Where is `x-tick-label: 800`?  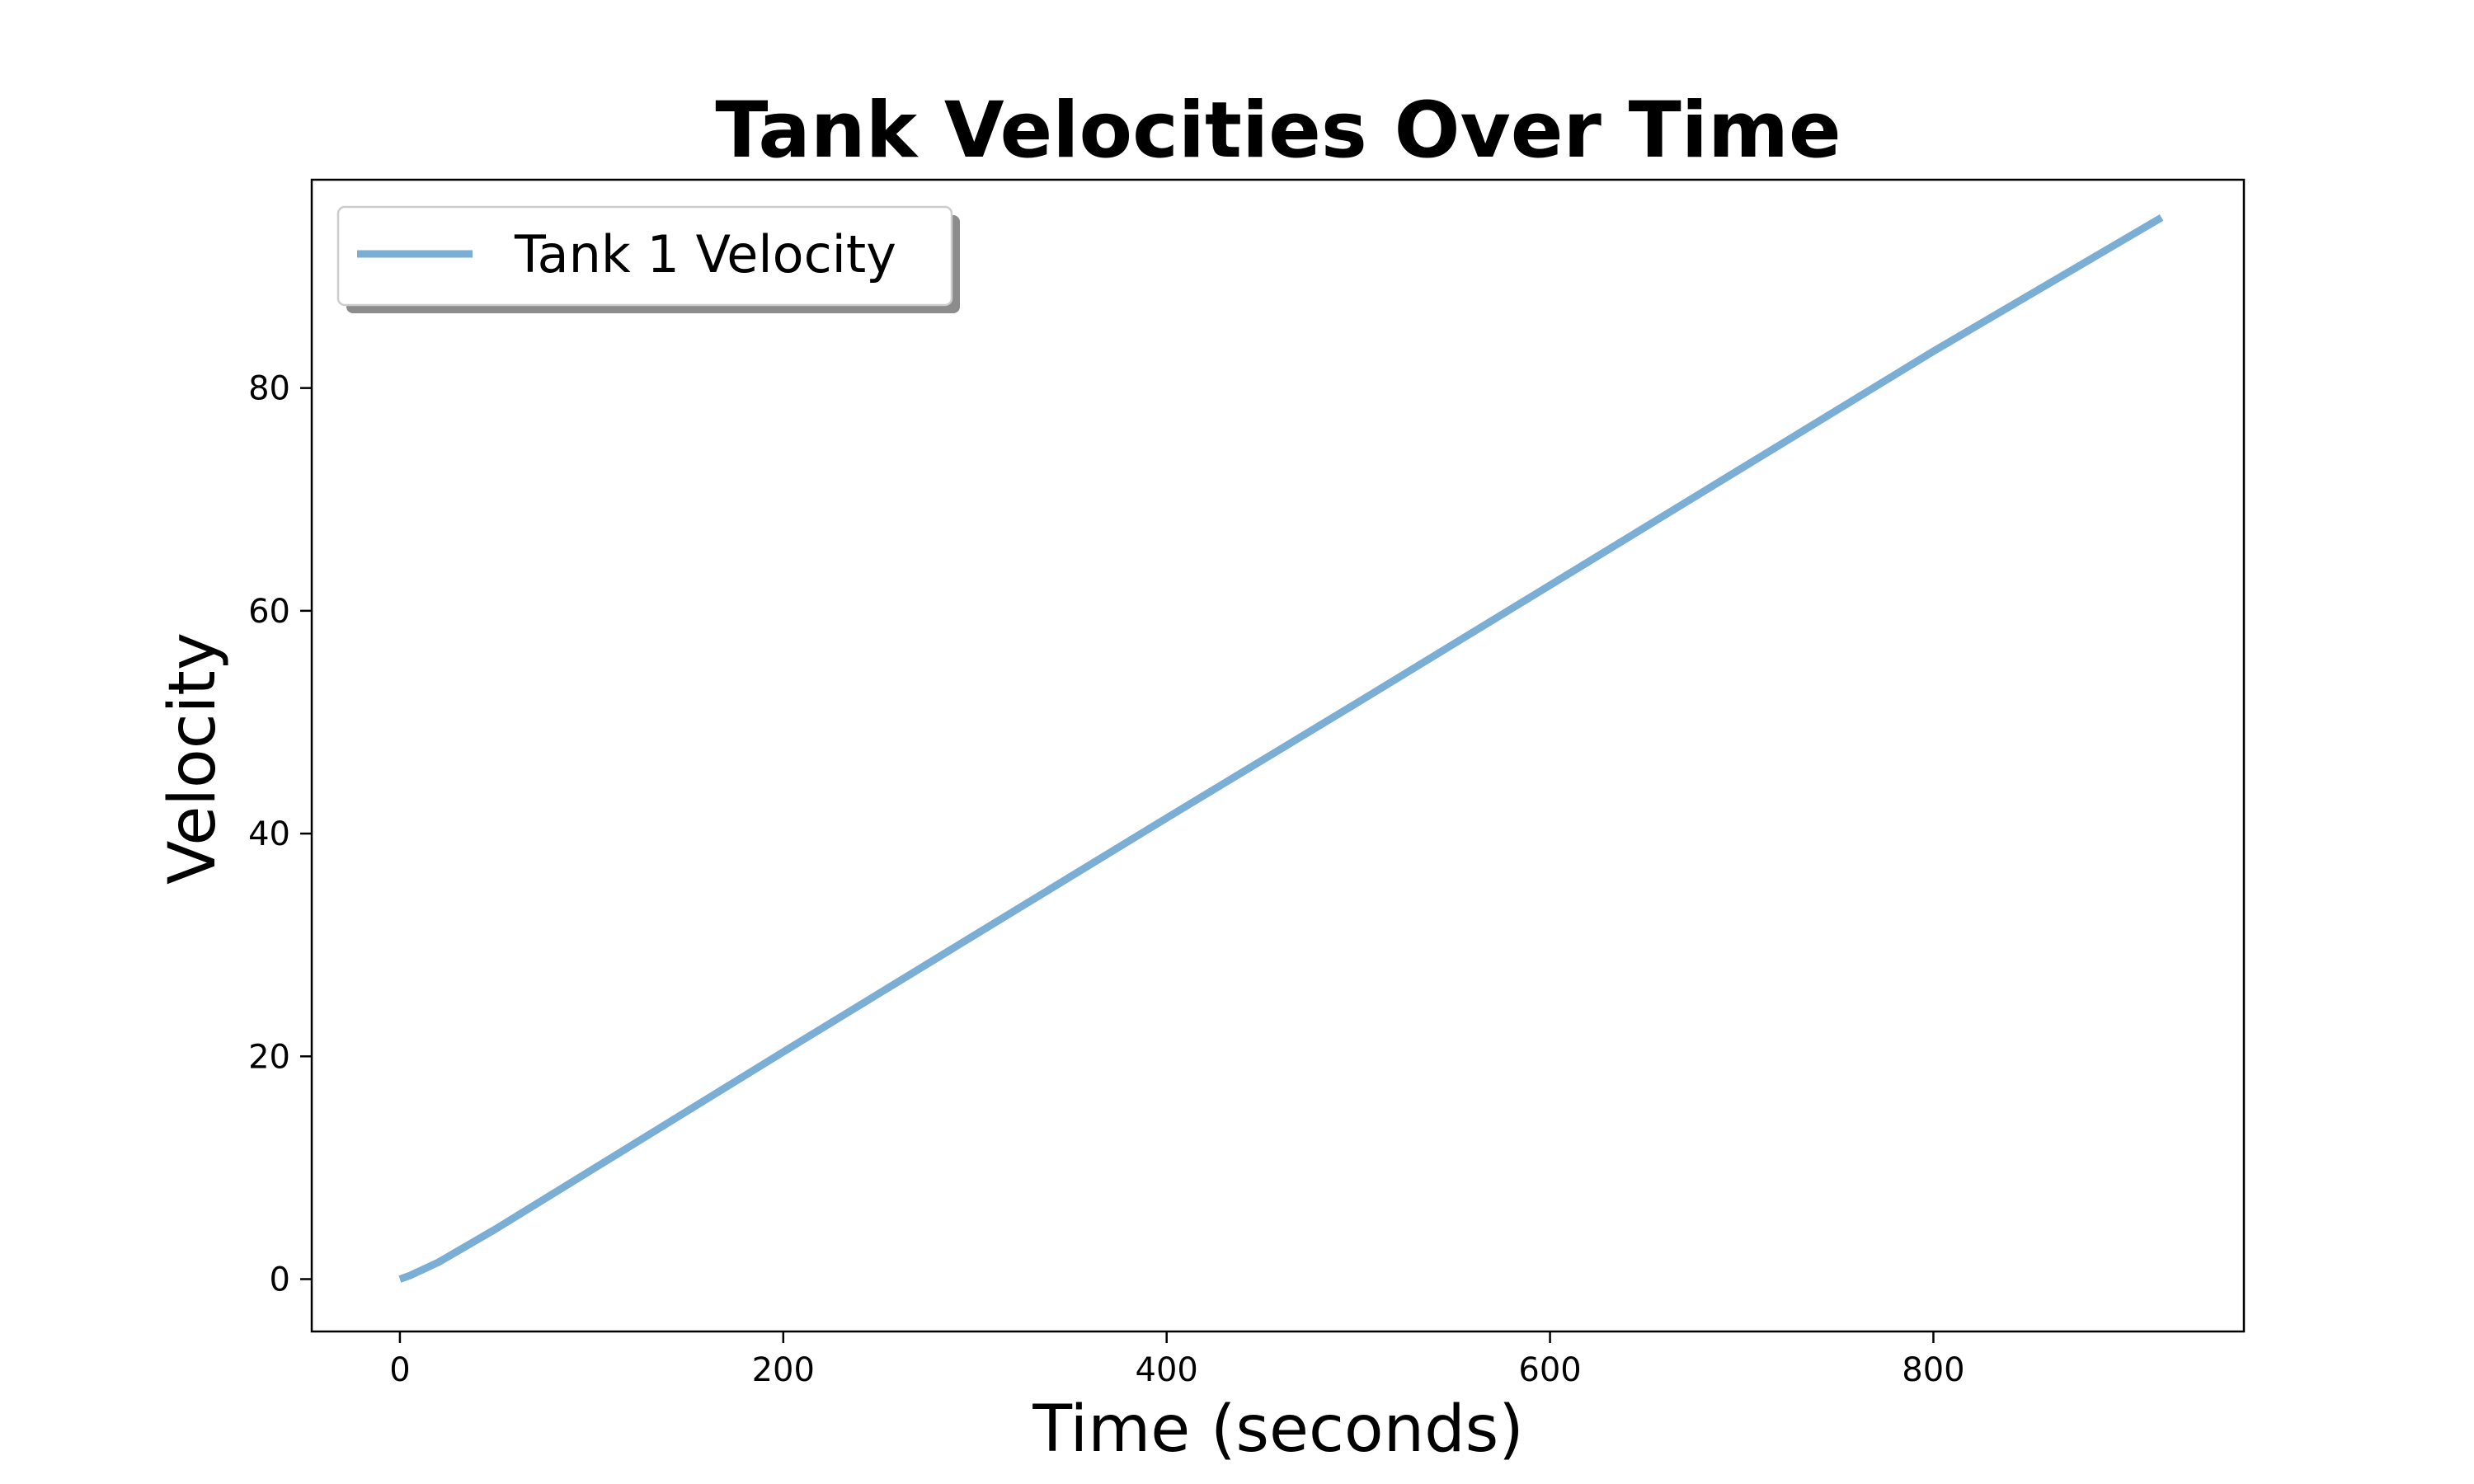
x-tick-label: 800 is located at coordinates (1933, 1370).